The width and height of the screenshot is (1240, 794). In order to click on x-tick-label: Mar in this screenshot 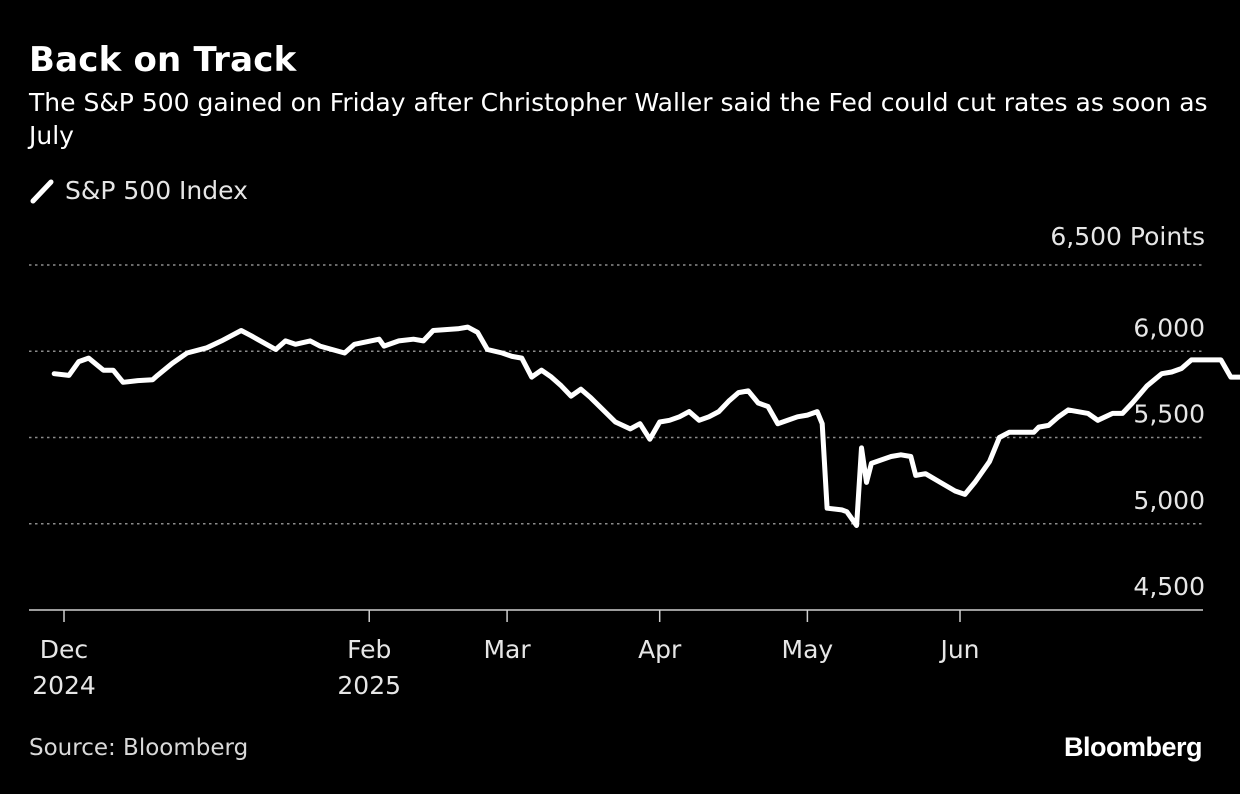, I will do `click(507, 649)`.